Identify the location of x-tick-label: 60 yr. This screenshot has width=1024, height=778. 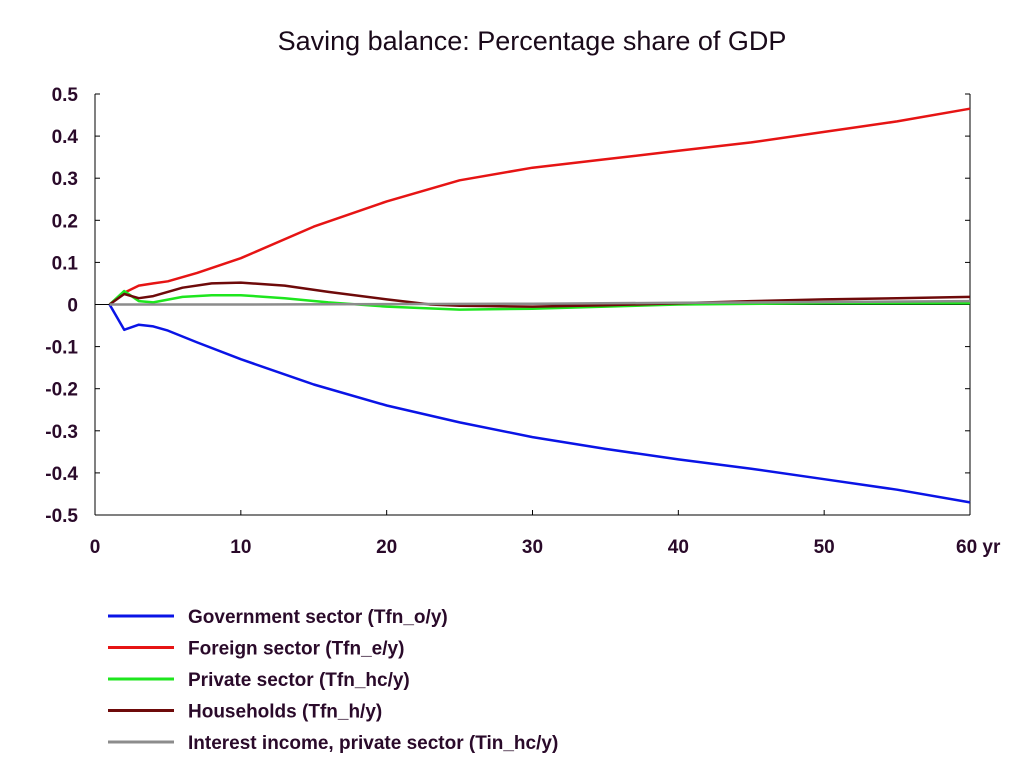
(978, 547).